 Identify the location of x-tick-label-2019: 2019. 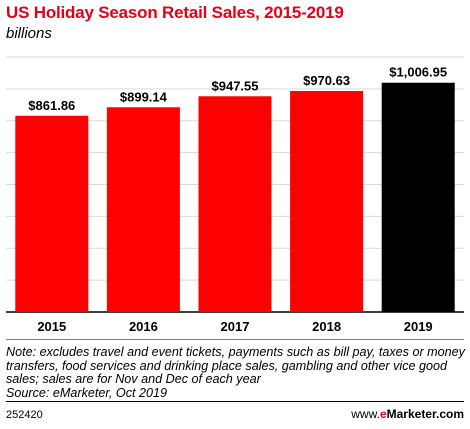
(418, 326).